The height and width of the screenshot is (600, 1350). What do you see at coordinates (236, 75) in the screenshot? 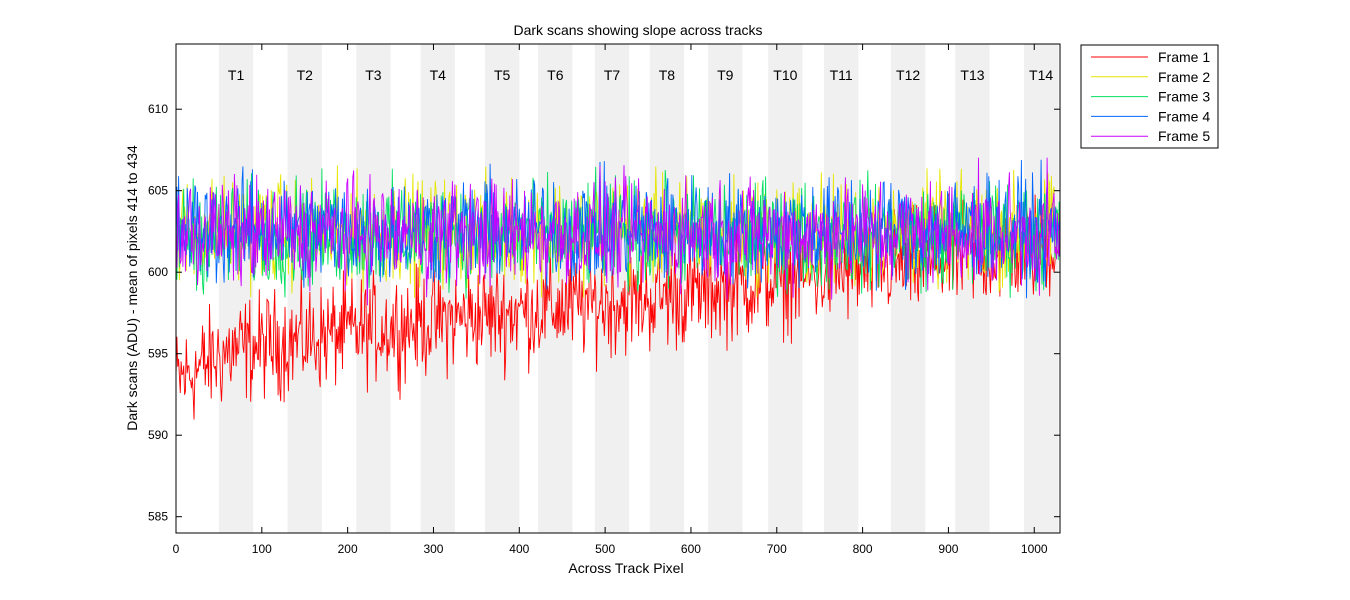
I see `track-label-t1: T1` at bounding box center [236, 75].